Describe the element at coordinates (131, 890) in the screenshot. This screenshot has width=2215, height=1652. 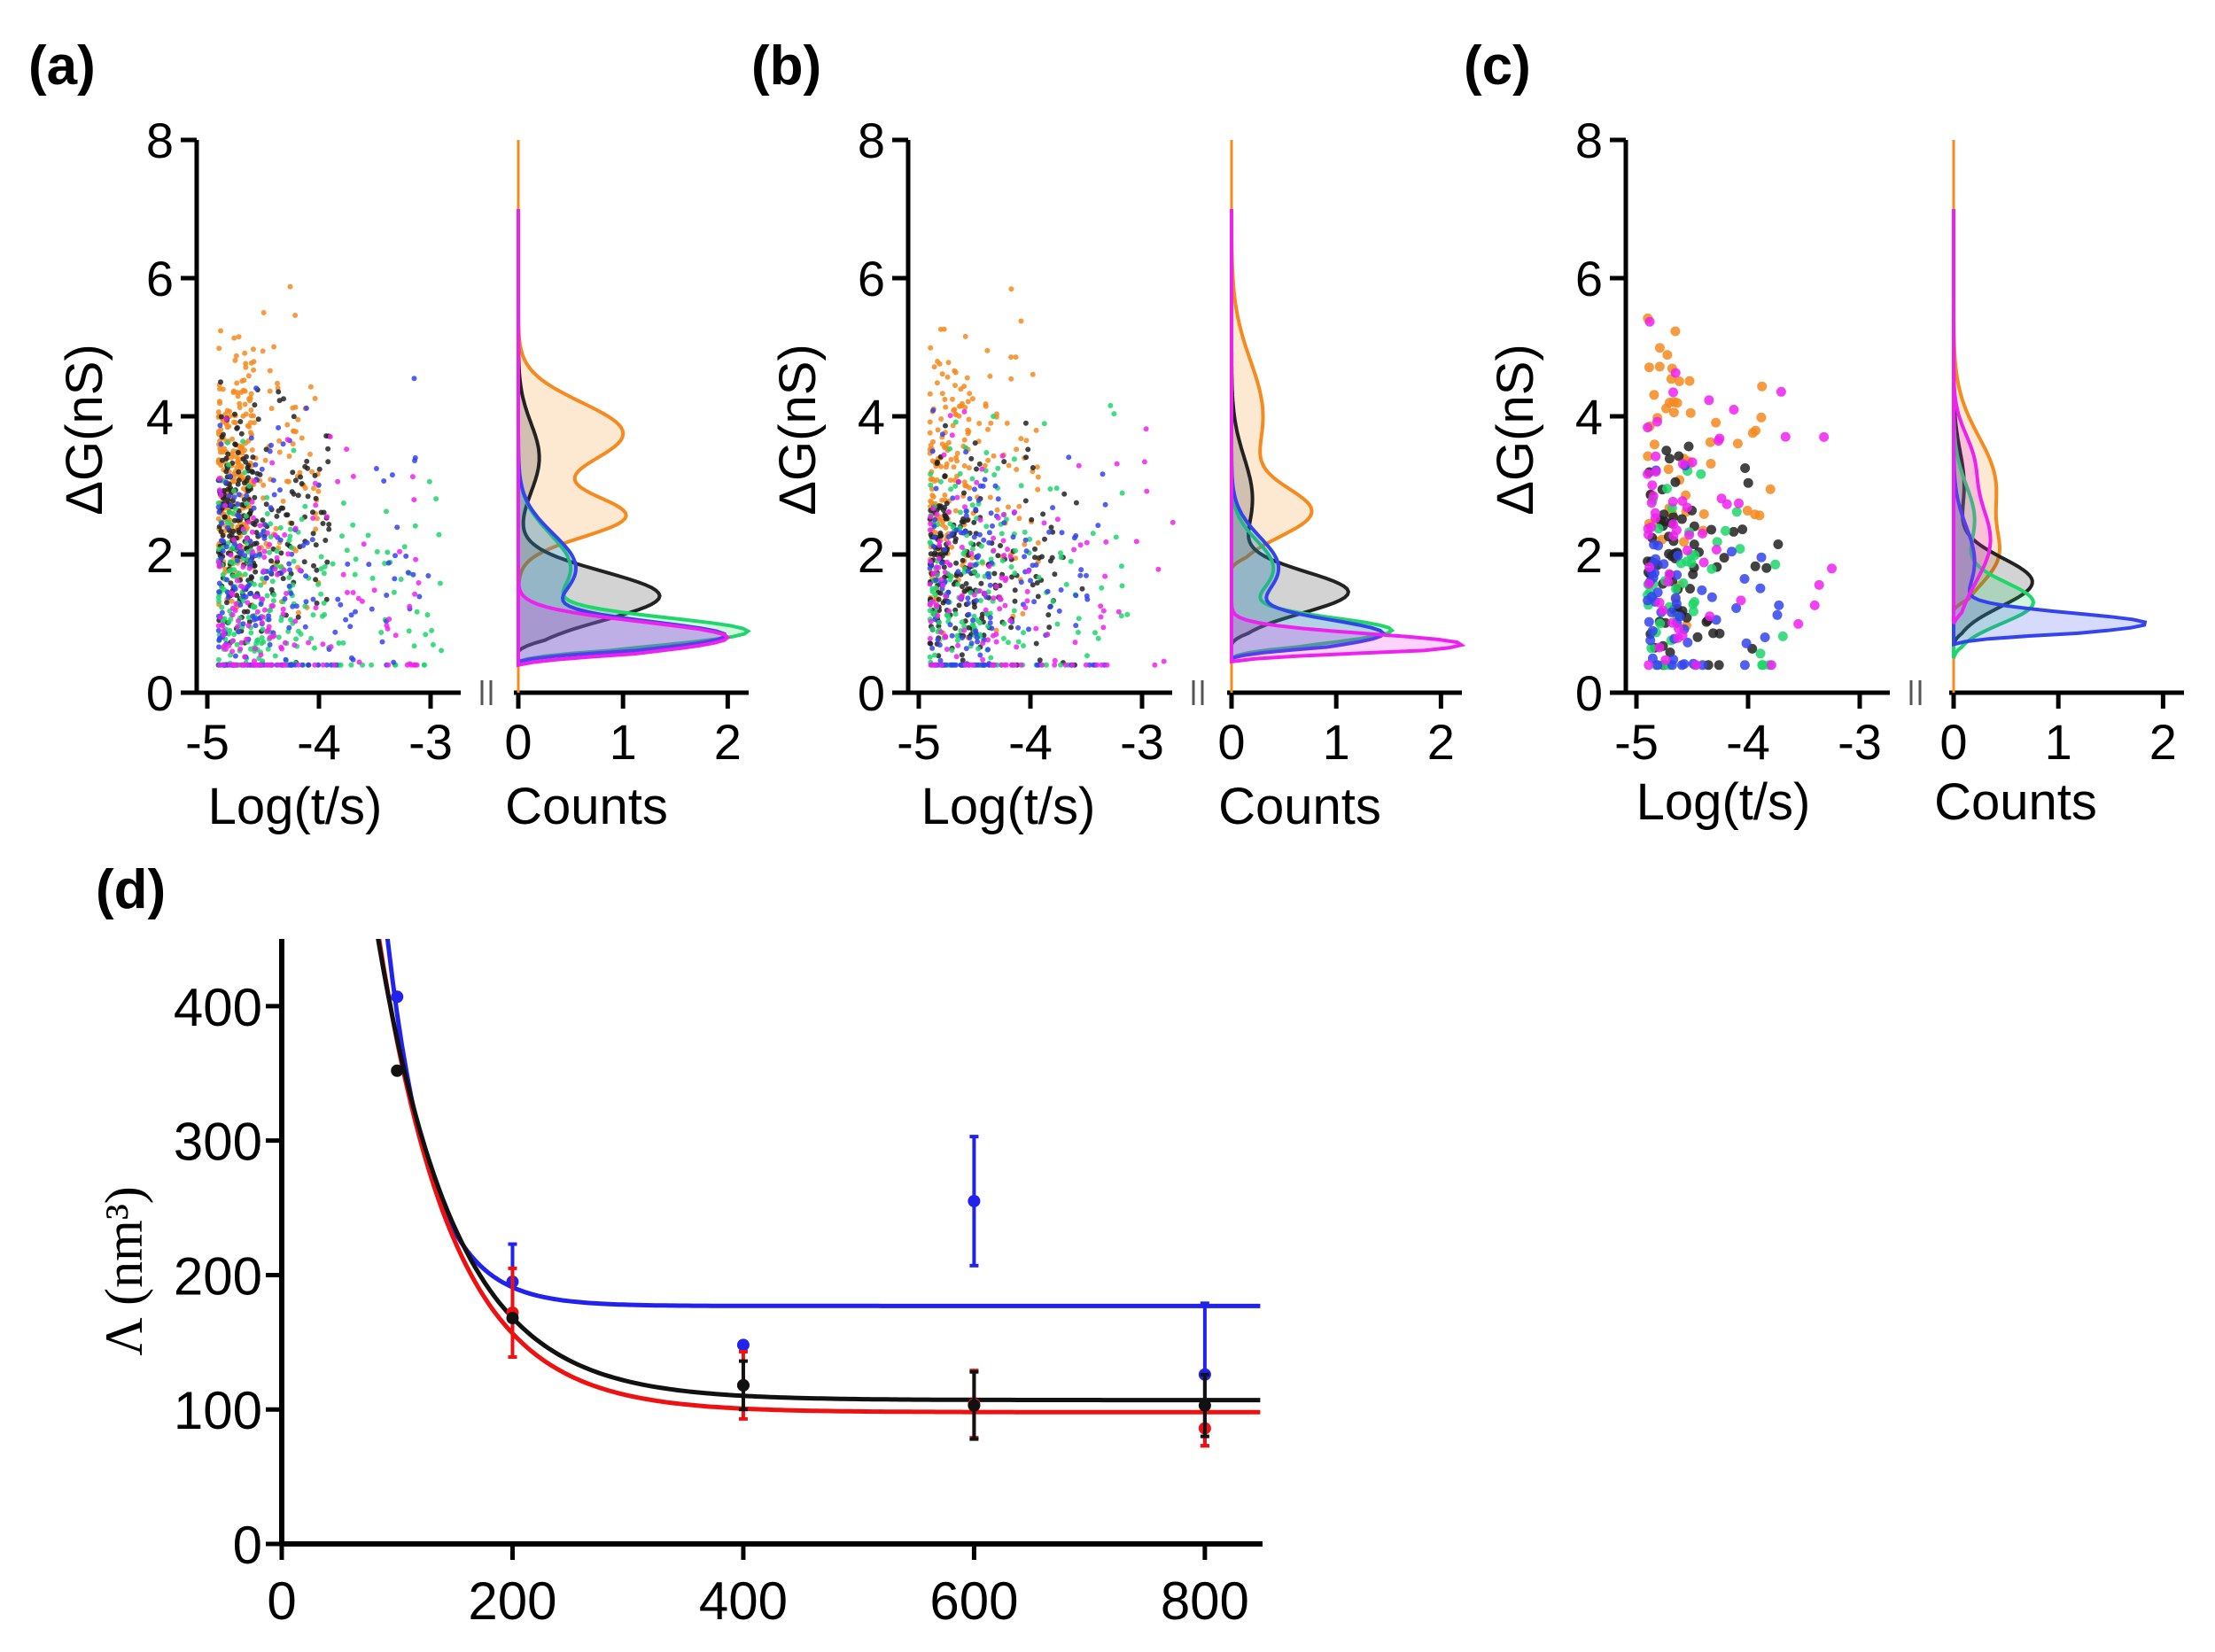
I see `panel-d-label: (d)` at that location.